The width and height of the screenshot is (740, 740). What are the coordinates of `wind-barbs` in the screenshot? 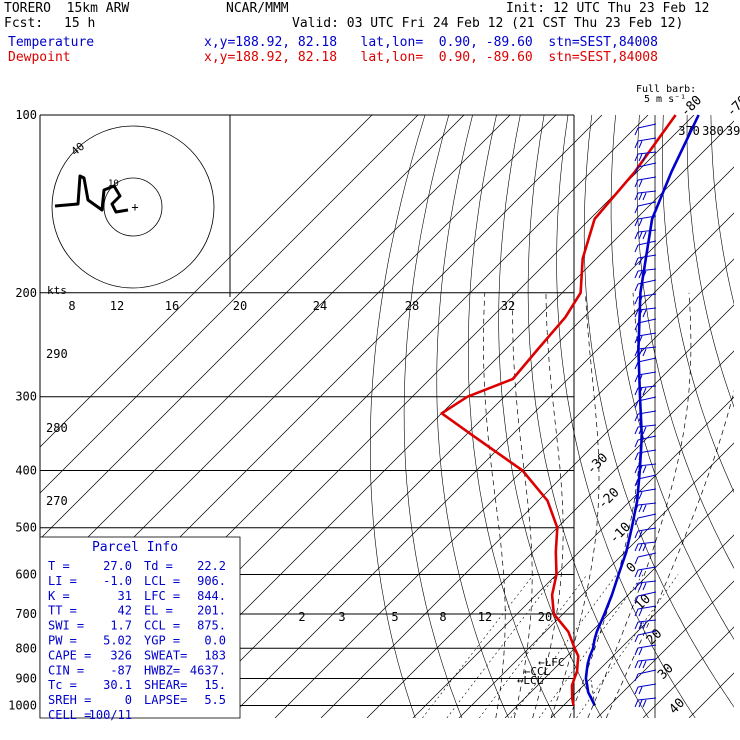 It's located at (645, 415).